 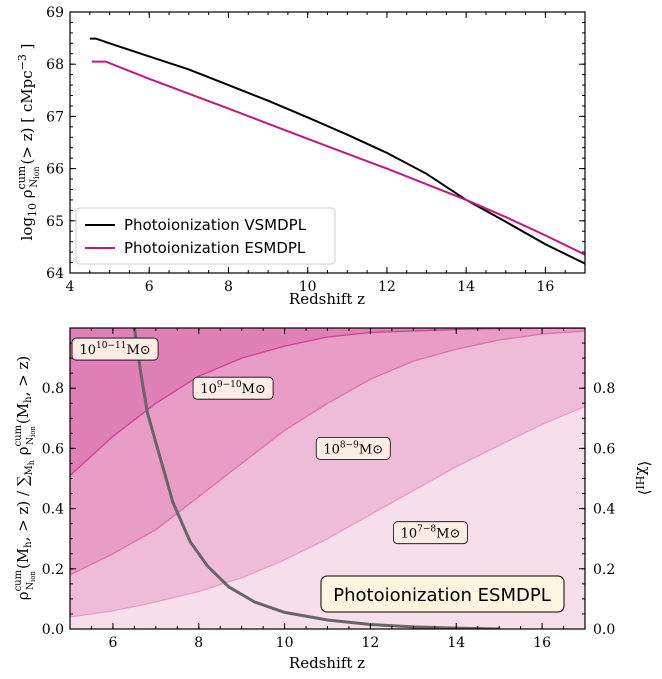 What do you see at coordinates (604, 630) in the screenshot?
I see `right-y-tick-label: 0.0` at bounding box center [604, 630].